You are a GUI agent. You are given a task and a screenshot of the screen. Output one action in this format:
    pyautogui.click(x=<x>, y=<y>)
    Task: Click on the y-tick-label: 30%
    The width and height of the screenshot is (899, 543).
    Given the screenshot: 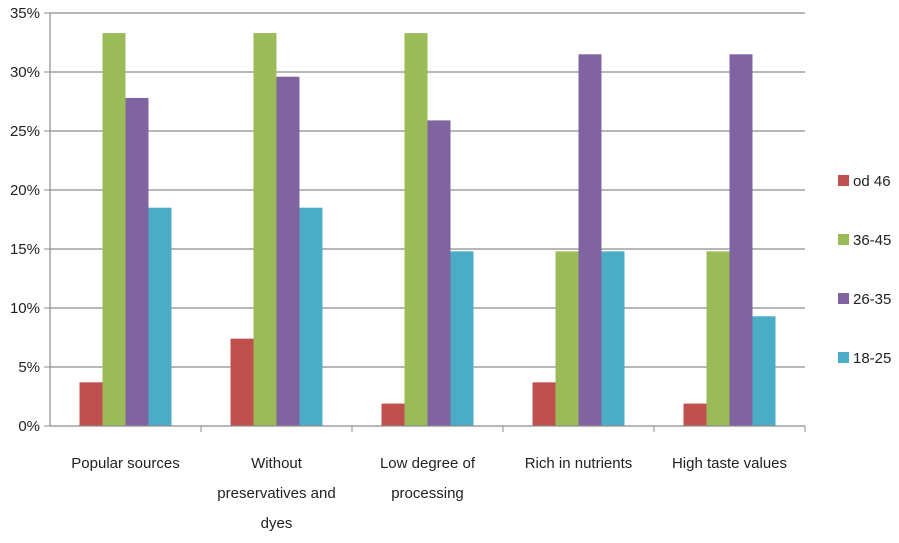 What is the action you would take?
    pyautogui.click(x=25, y=72)
    